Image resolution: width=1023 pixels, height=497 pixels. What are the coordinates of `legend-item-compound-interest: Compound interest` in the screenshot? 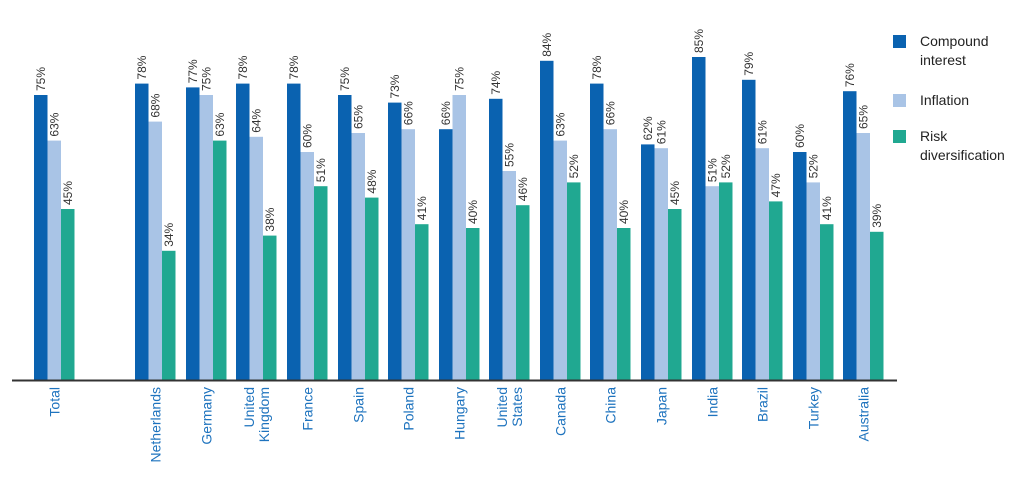 It's located at (941, 51).